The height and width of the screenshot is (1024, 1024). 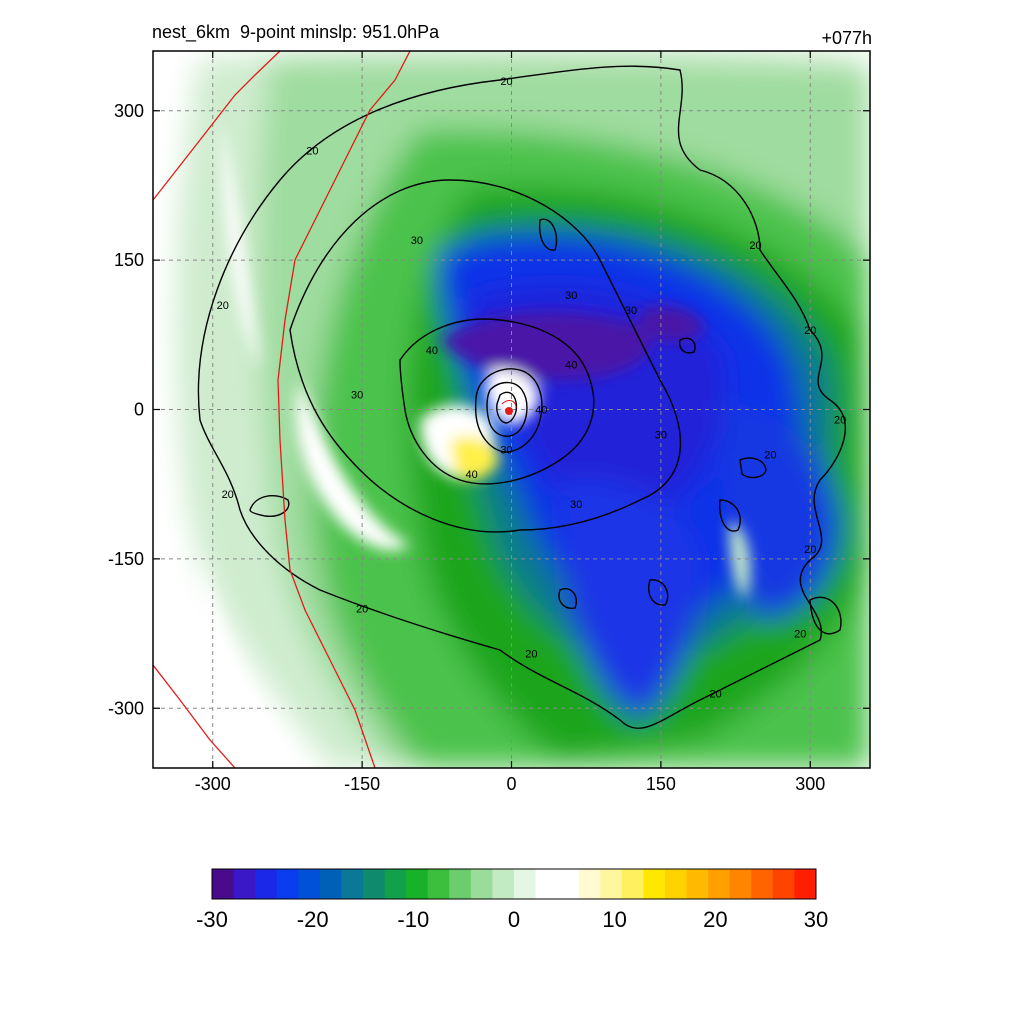 I want to click on x-tick-label: 300, so click(x=810, y=784).